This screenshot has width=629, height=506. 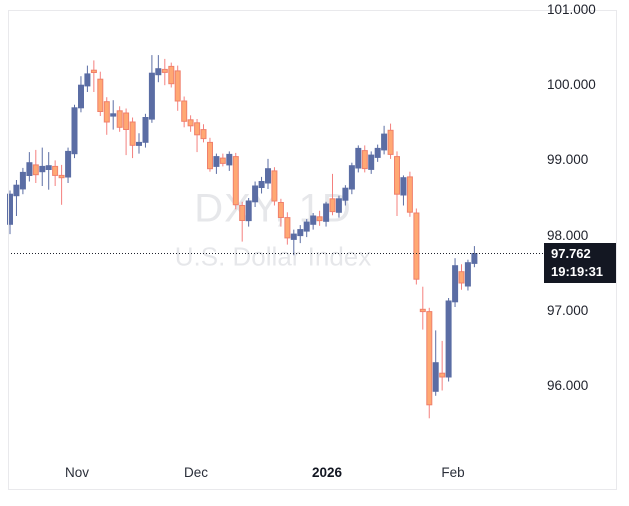 I want to click on price-axis-label: 99.000, so click(x=568, y=160).